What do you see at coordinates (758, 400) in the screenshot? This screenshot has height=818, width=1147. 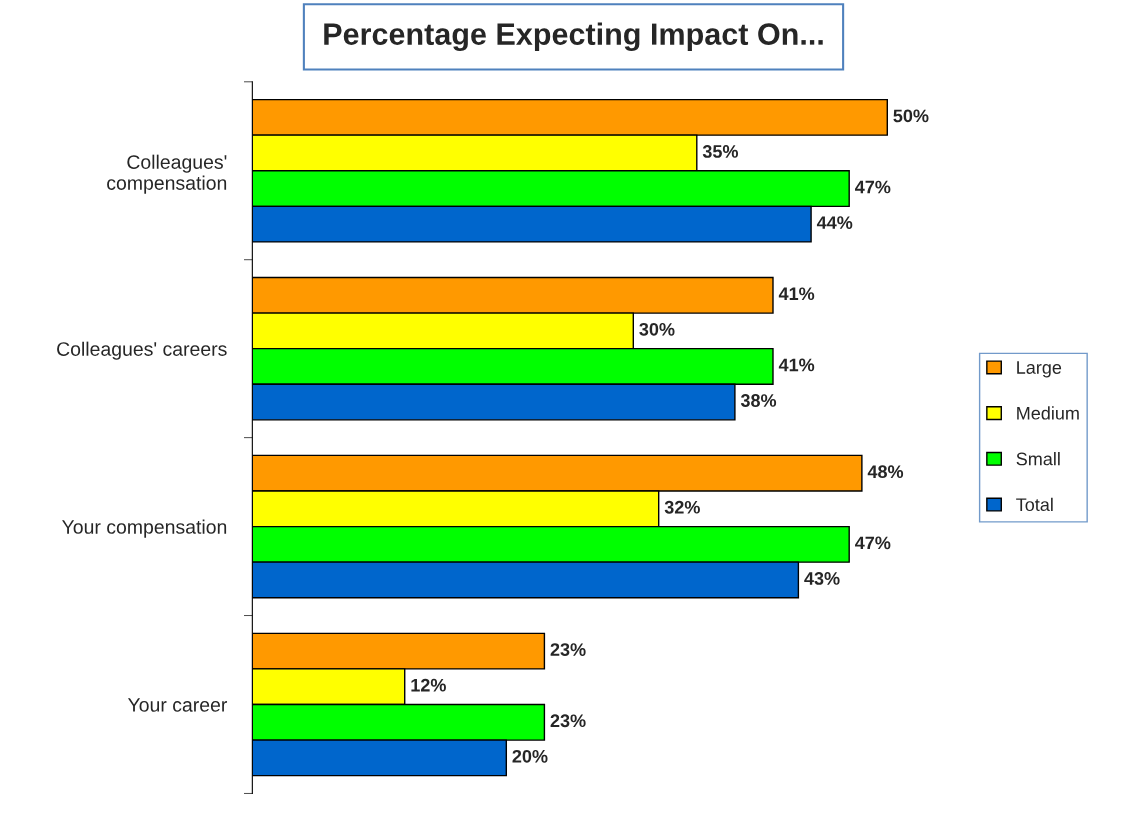 I see `data-label: 38%` at bounding box center [758, 400].